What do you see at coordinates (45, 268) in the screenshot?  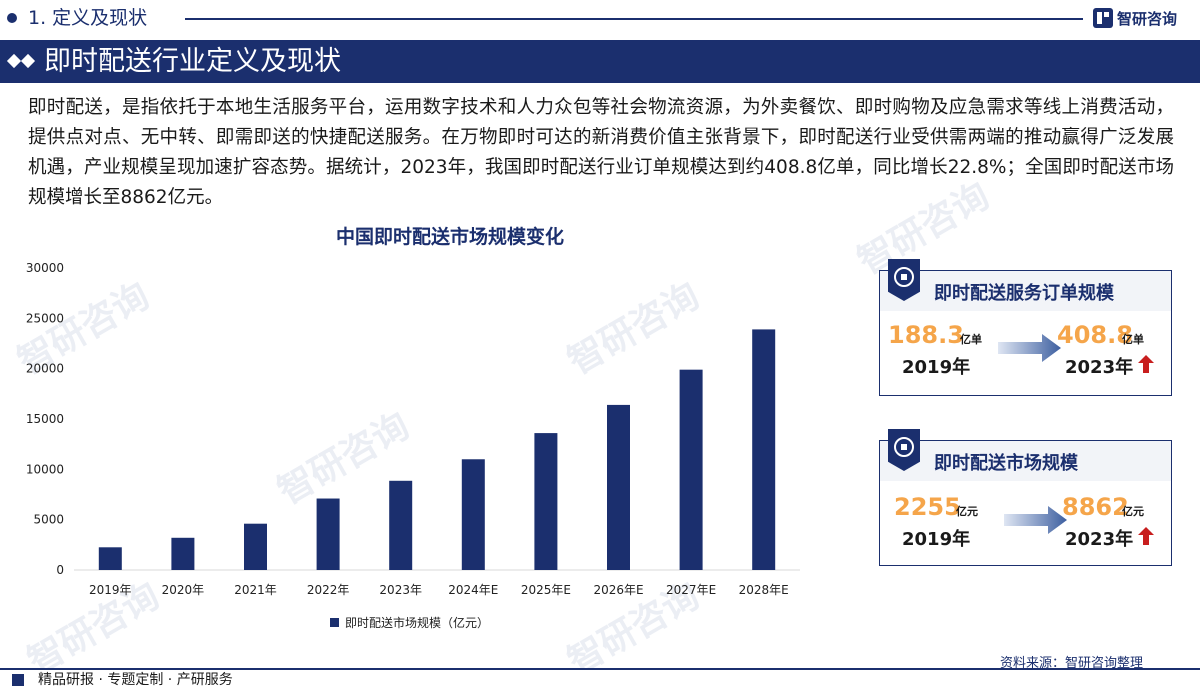 I see `y-tick-label: 30000` at bounding box center [45, 268].